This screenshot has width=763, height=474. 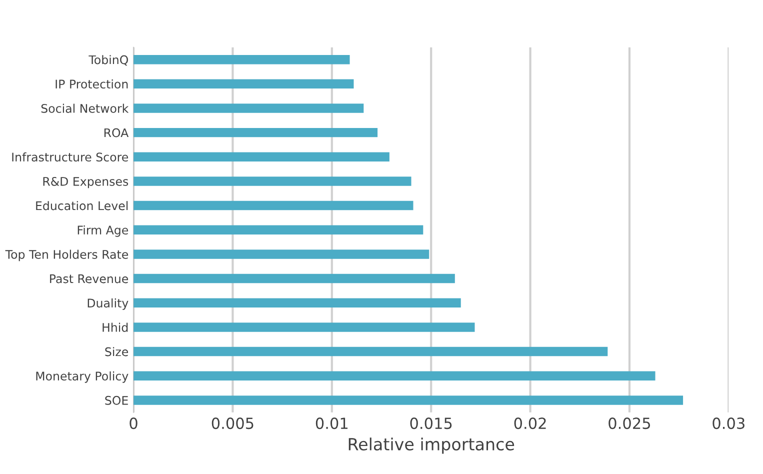 I want to click on x-tick-label: 0, so click(x=134, y=424).